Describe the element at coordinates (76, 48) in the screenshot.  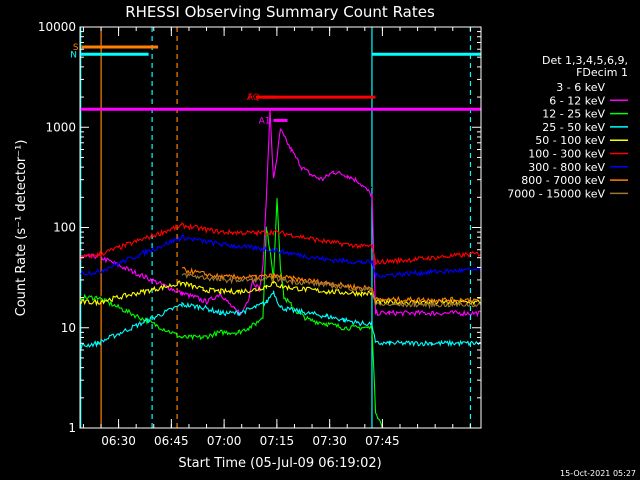
I see `flag-label: S` at that location.